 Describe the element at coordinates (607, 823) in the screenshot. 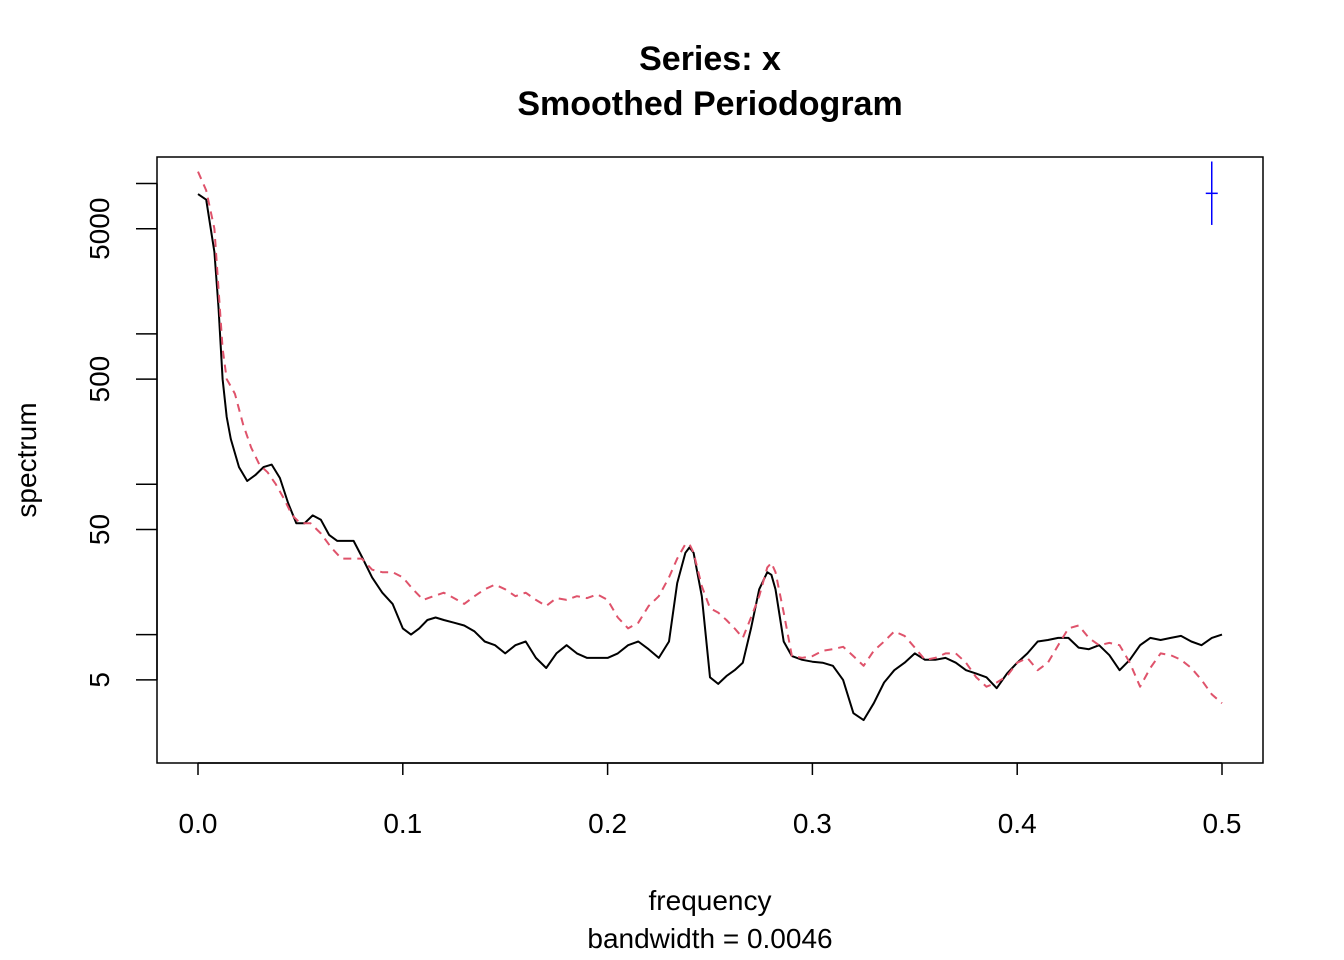

I see `x-tick-label: 0.2` at that location.